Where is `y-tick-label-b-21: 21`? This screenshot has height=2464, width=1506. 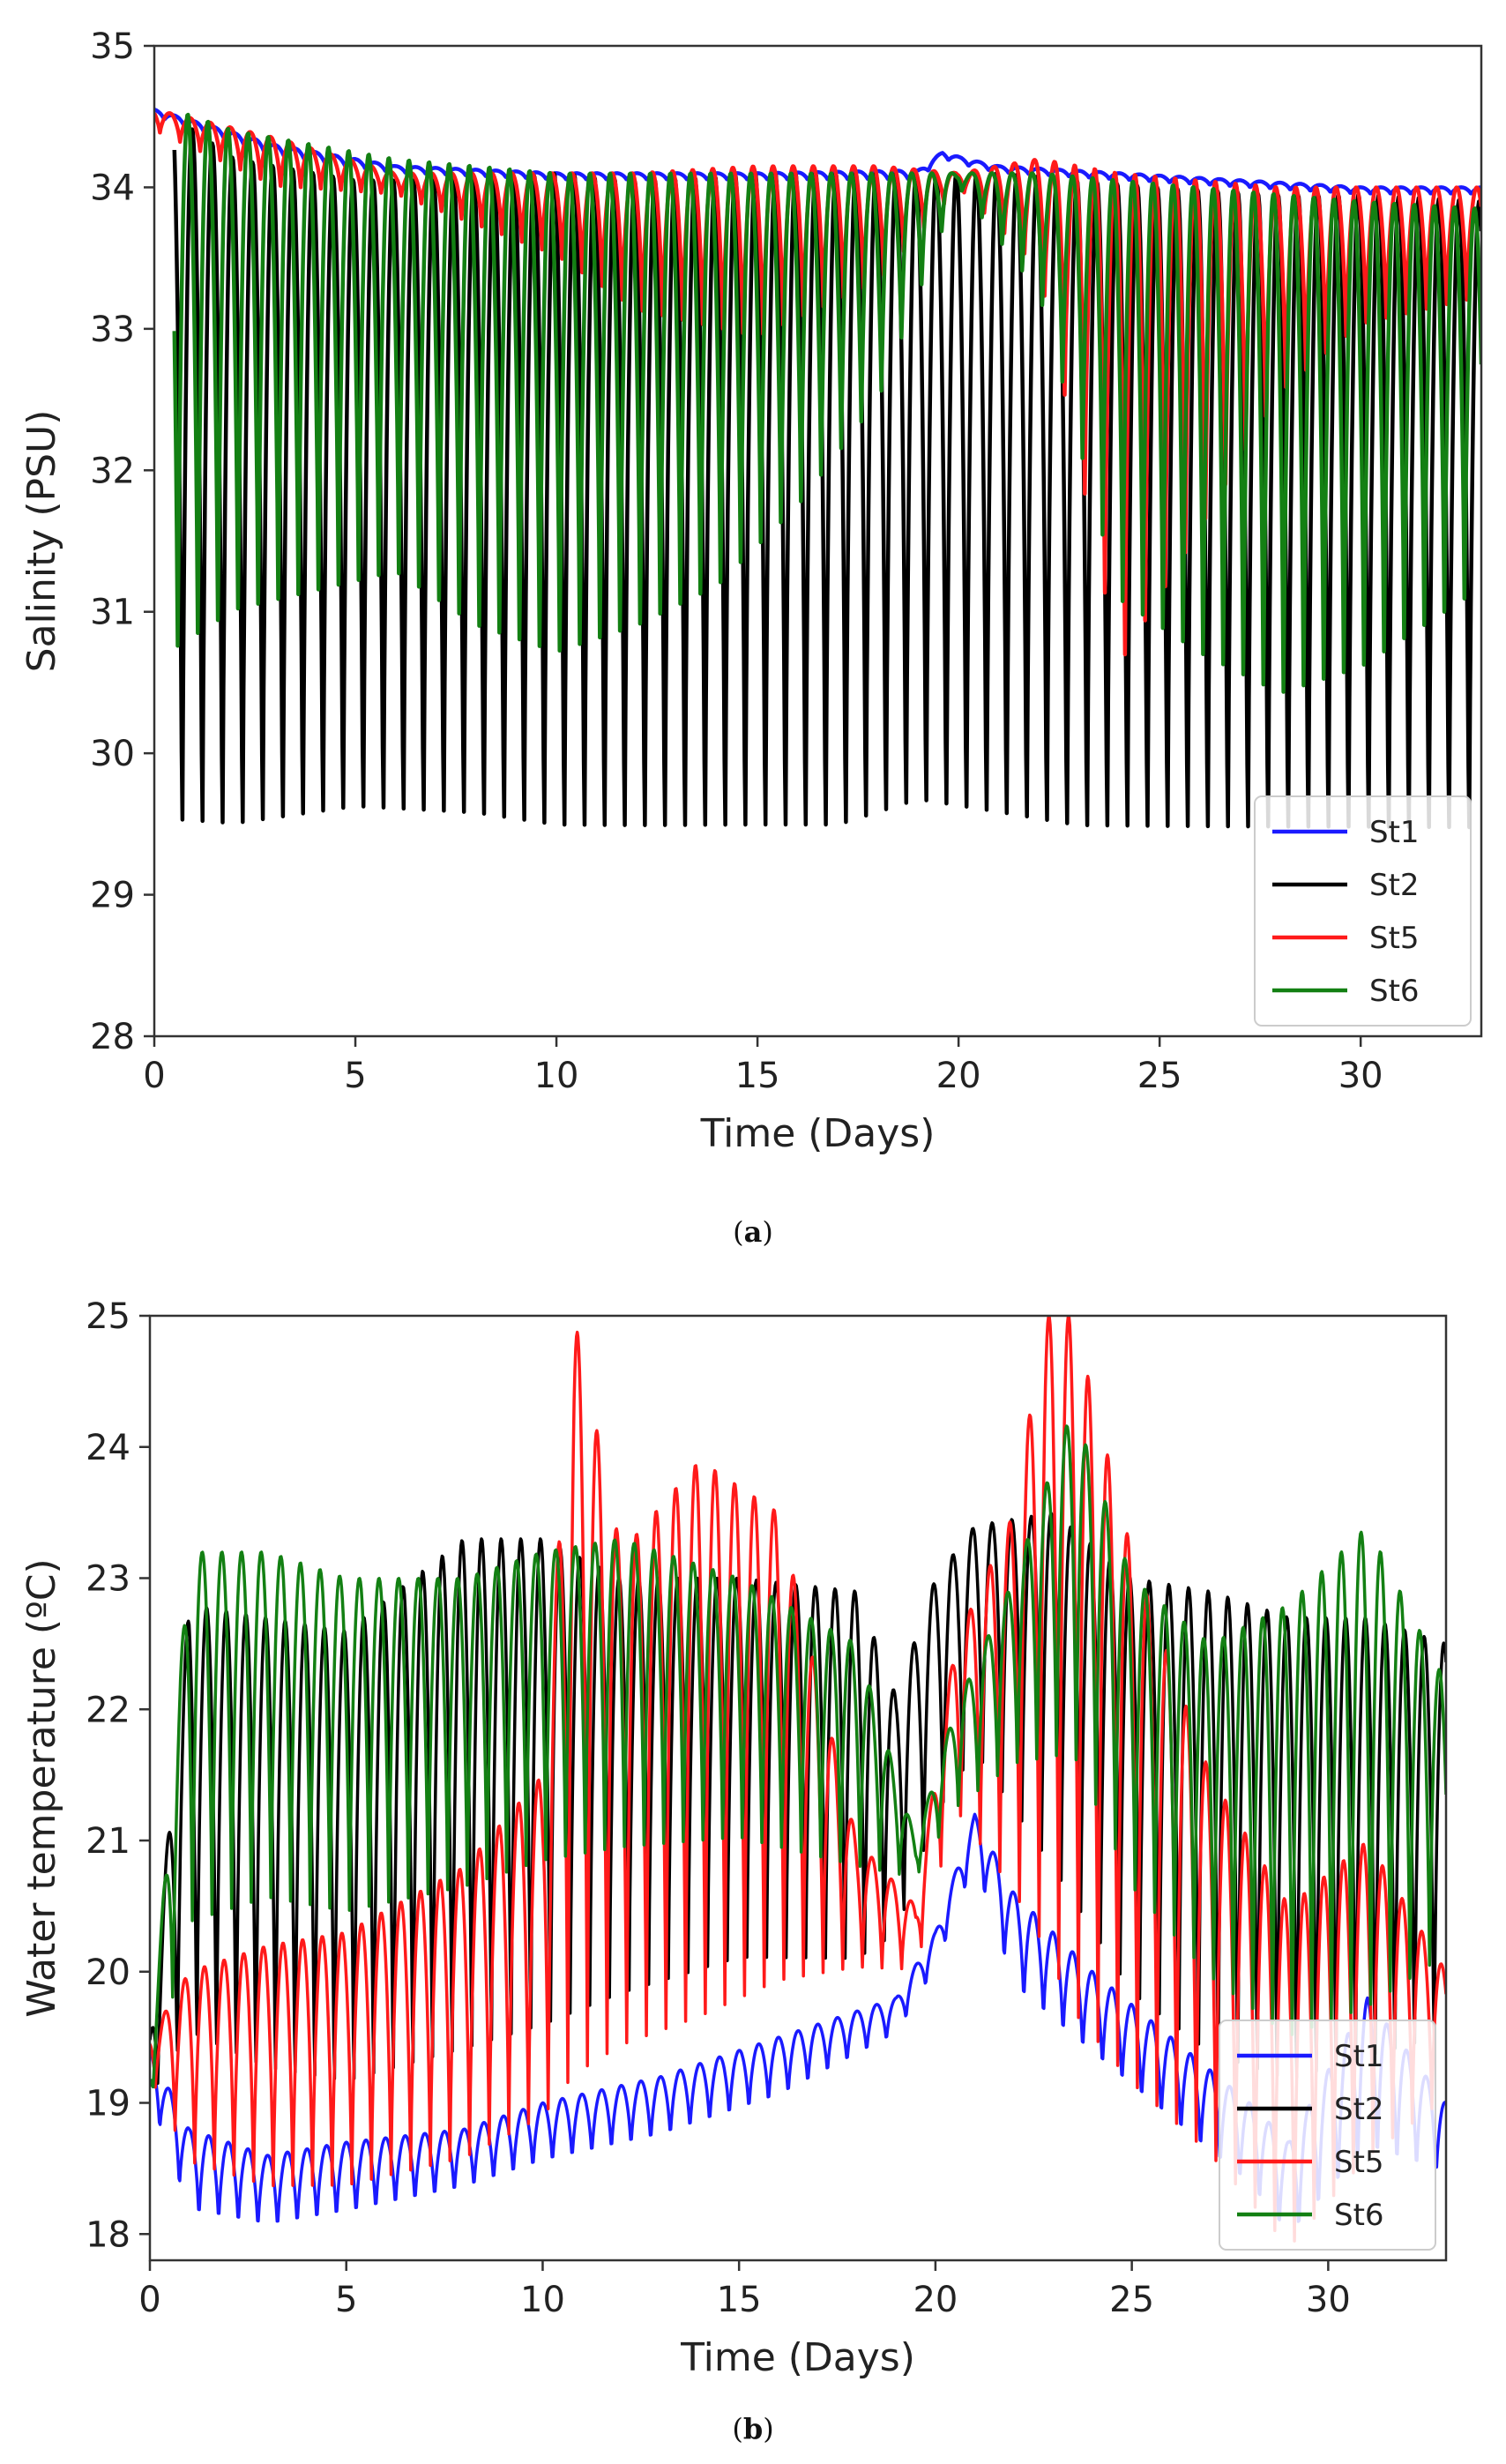
y-tick-label-b-21: 21 is located at coordinates (108, 1841).